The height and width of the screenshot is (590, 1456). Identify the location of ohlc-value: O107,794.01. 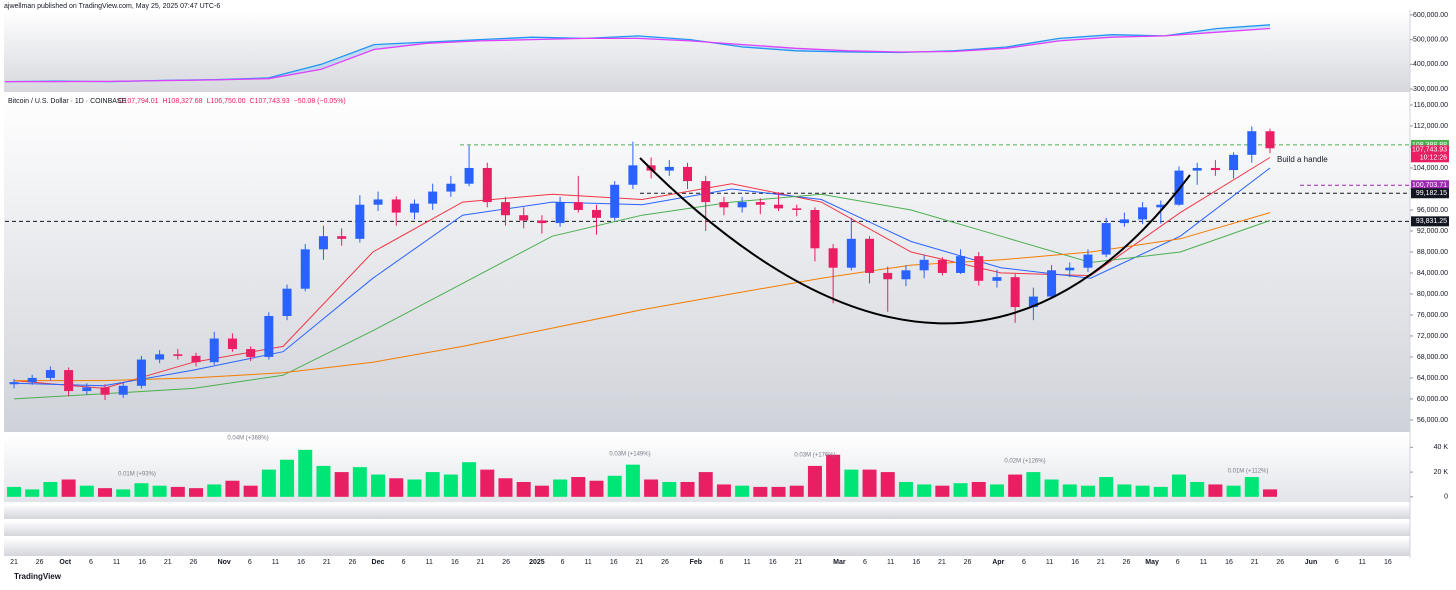
(138, 101).